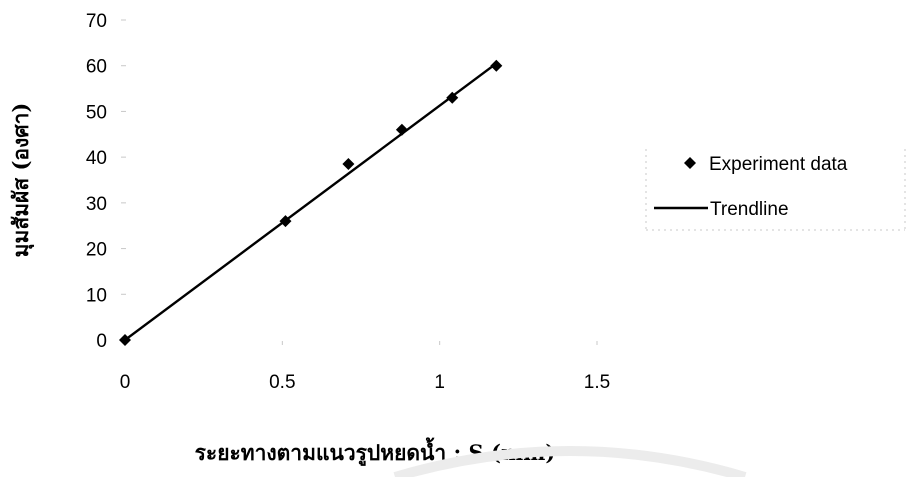 The height and width of the screenshot is (477, 909). What do you see at coordinates (282, 382) in the screenshot?
I see `x-tick-label: 0.5` at bounding box center [282, 382].